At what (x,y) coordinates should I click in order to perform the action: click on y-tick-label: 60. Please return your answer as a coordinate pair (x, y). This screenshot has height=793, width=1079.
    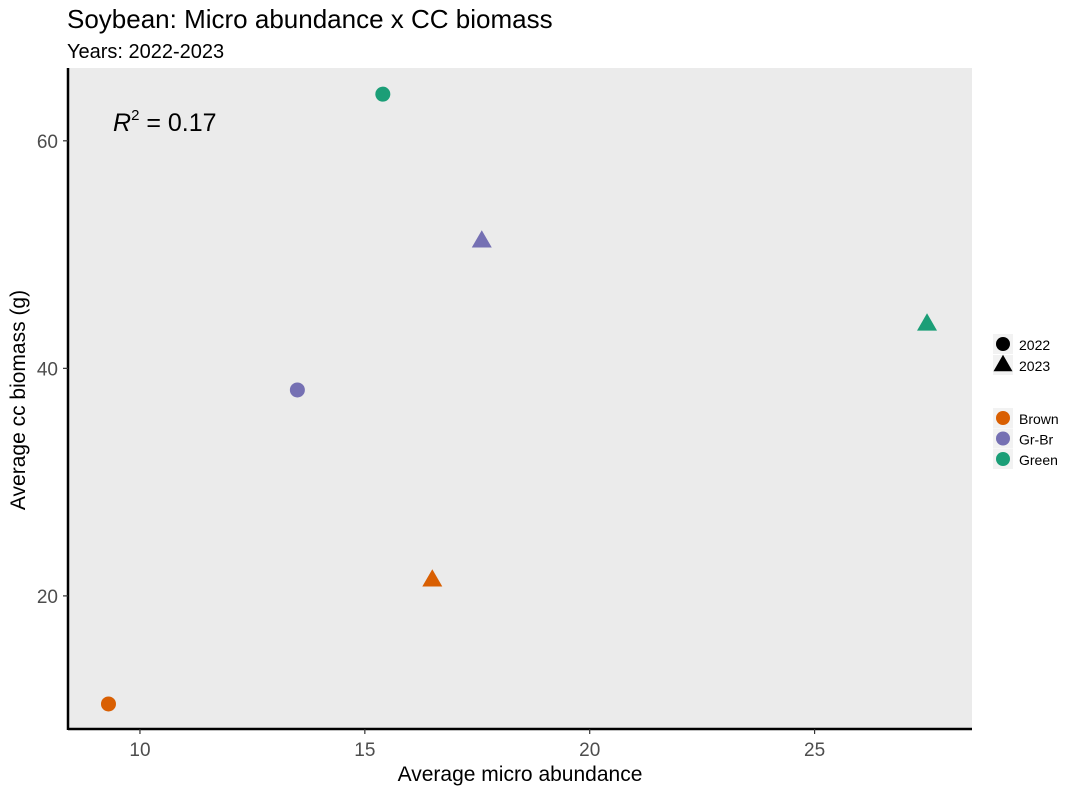
    Looking at the image, I should click on (47, 142).